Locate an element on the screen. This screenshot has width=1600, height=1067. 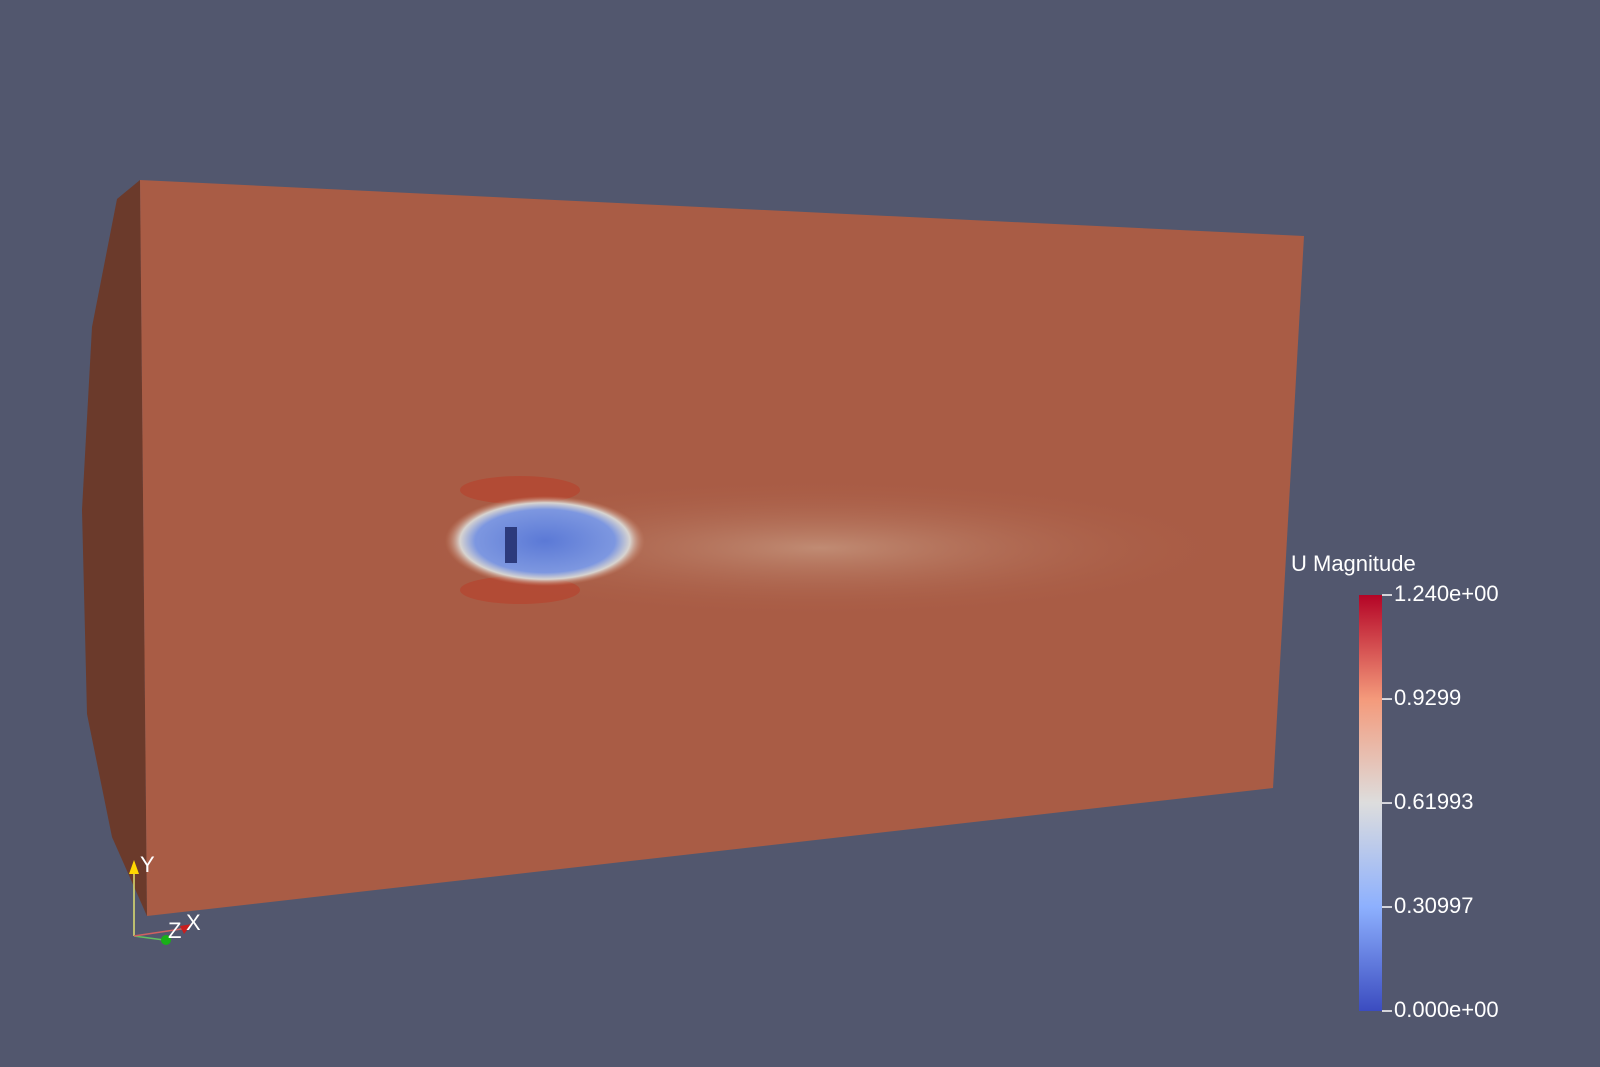
axis-label: Z is located at coordinates (174, 930).